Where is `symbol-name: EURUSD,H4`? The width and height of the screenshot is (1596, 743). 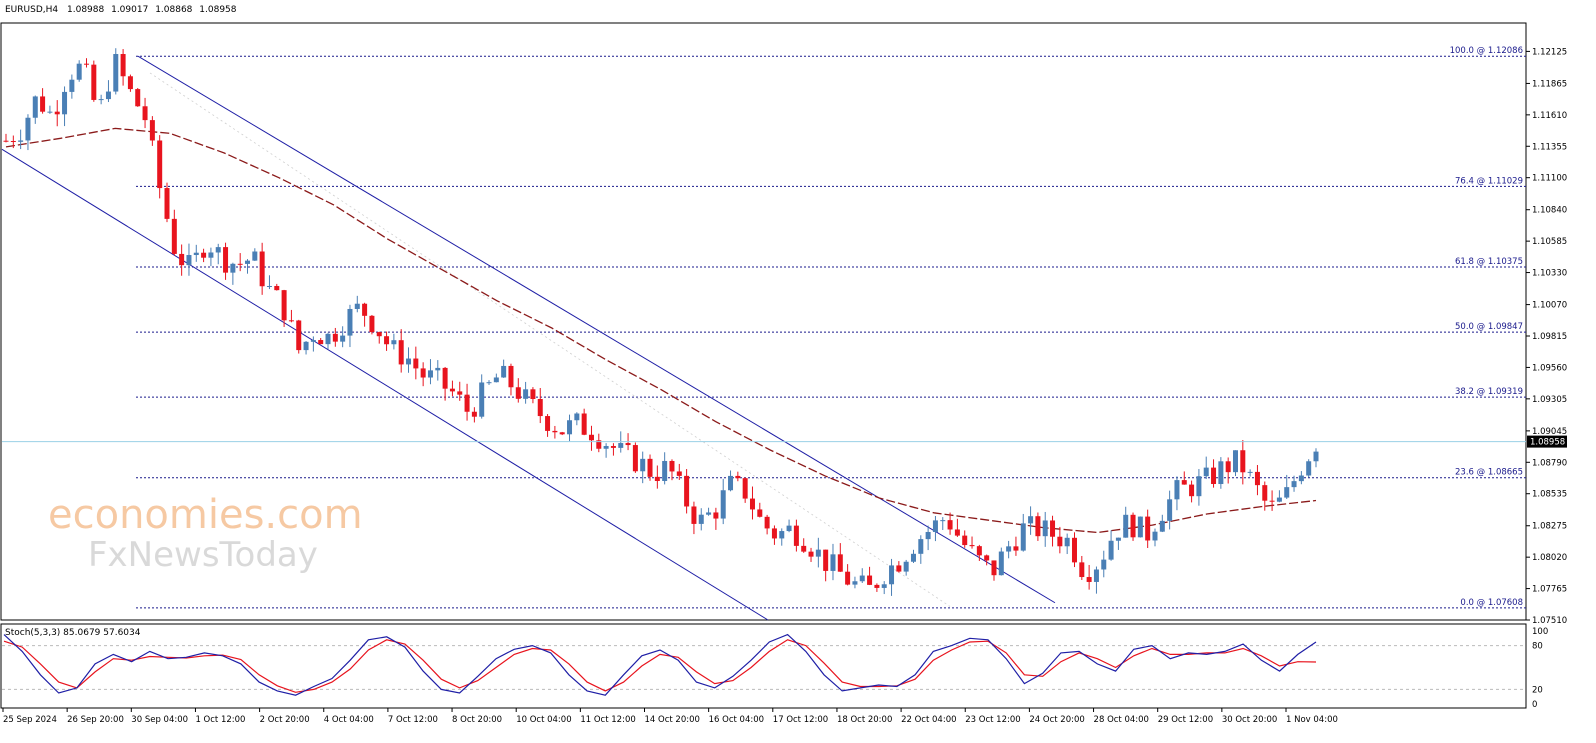
symbol-name: EURUSD,H4 is located at coordinates (31, 10).